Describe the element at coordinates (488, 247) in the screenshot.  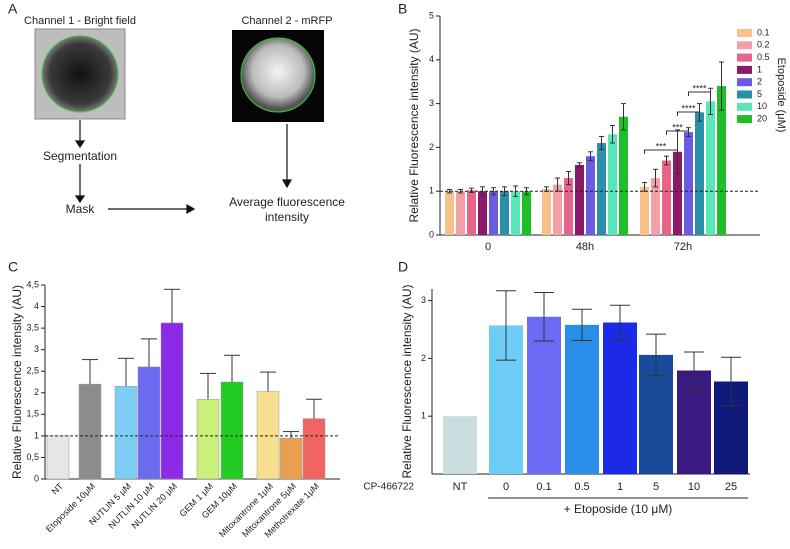
I see `x-tick-label: 0` at that location.